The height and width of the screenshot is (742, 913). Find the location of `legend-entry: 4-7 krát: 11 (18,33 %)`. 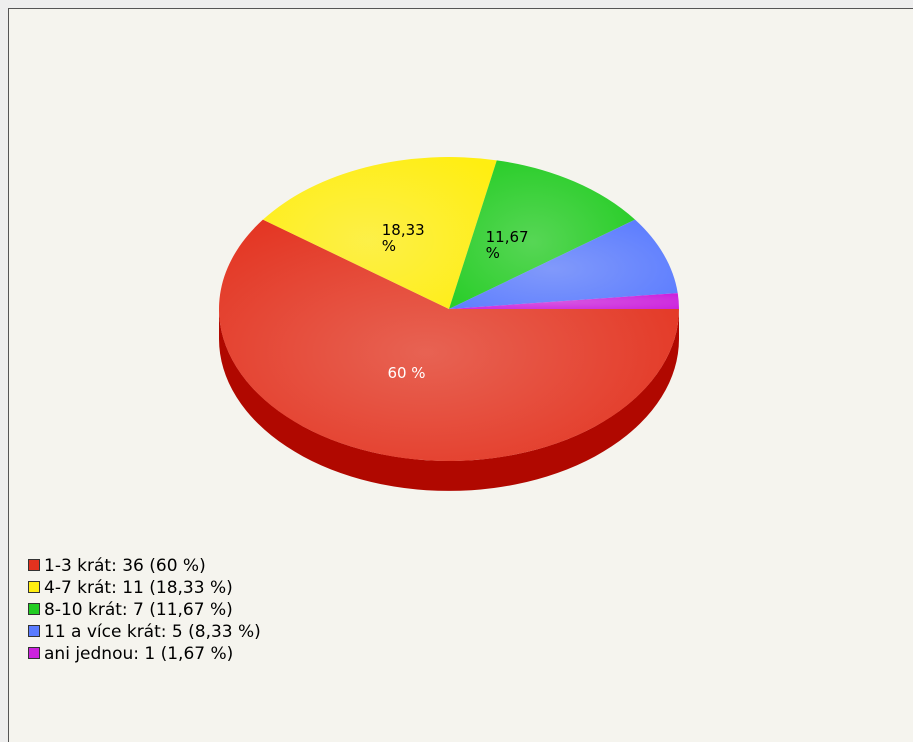

legend-entry: 4-7 krát: 11 (18,33 %) is located at coordinates (130, 588).